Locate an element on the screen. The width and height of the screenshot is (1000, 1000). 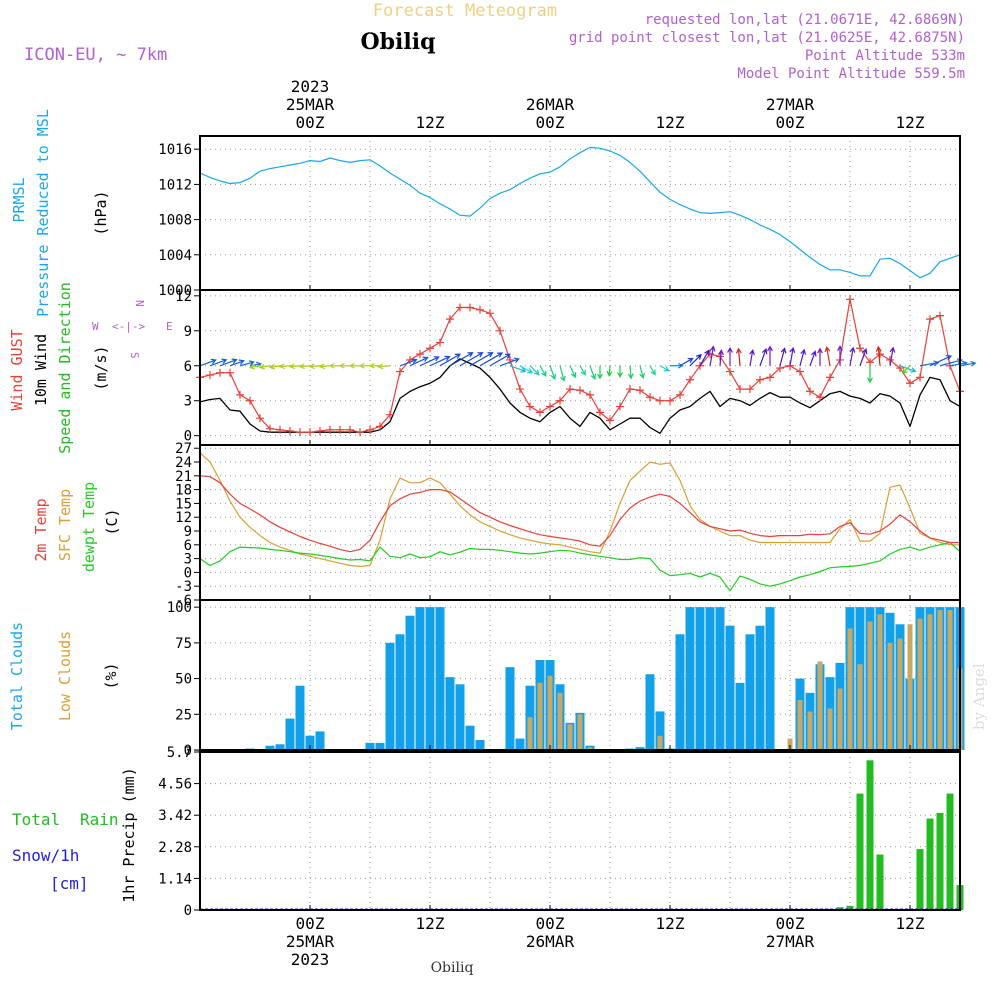
product-title: Forecast Meteogram is located at coordinates (465, 11).